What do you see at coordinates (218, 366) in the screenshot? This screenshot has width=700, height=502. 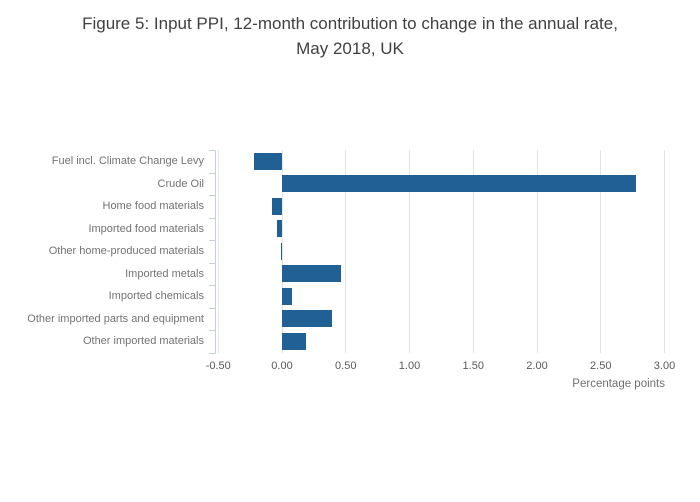 I see `x-tick-label: -0.50` at bounding box center [218, 366].